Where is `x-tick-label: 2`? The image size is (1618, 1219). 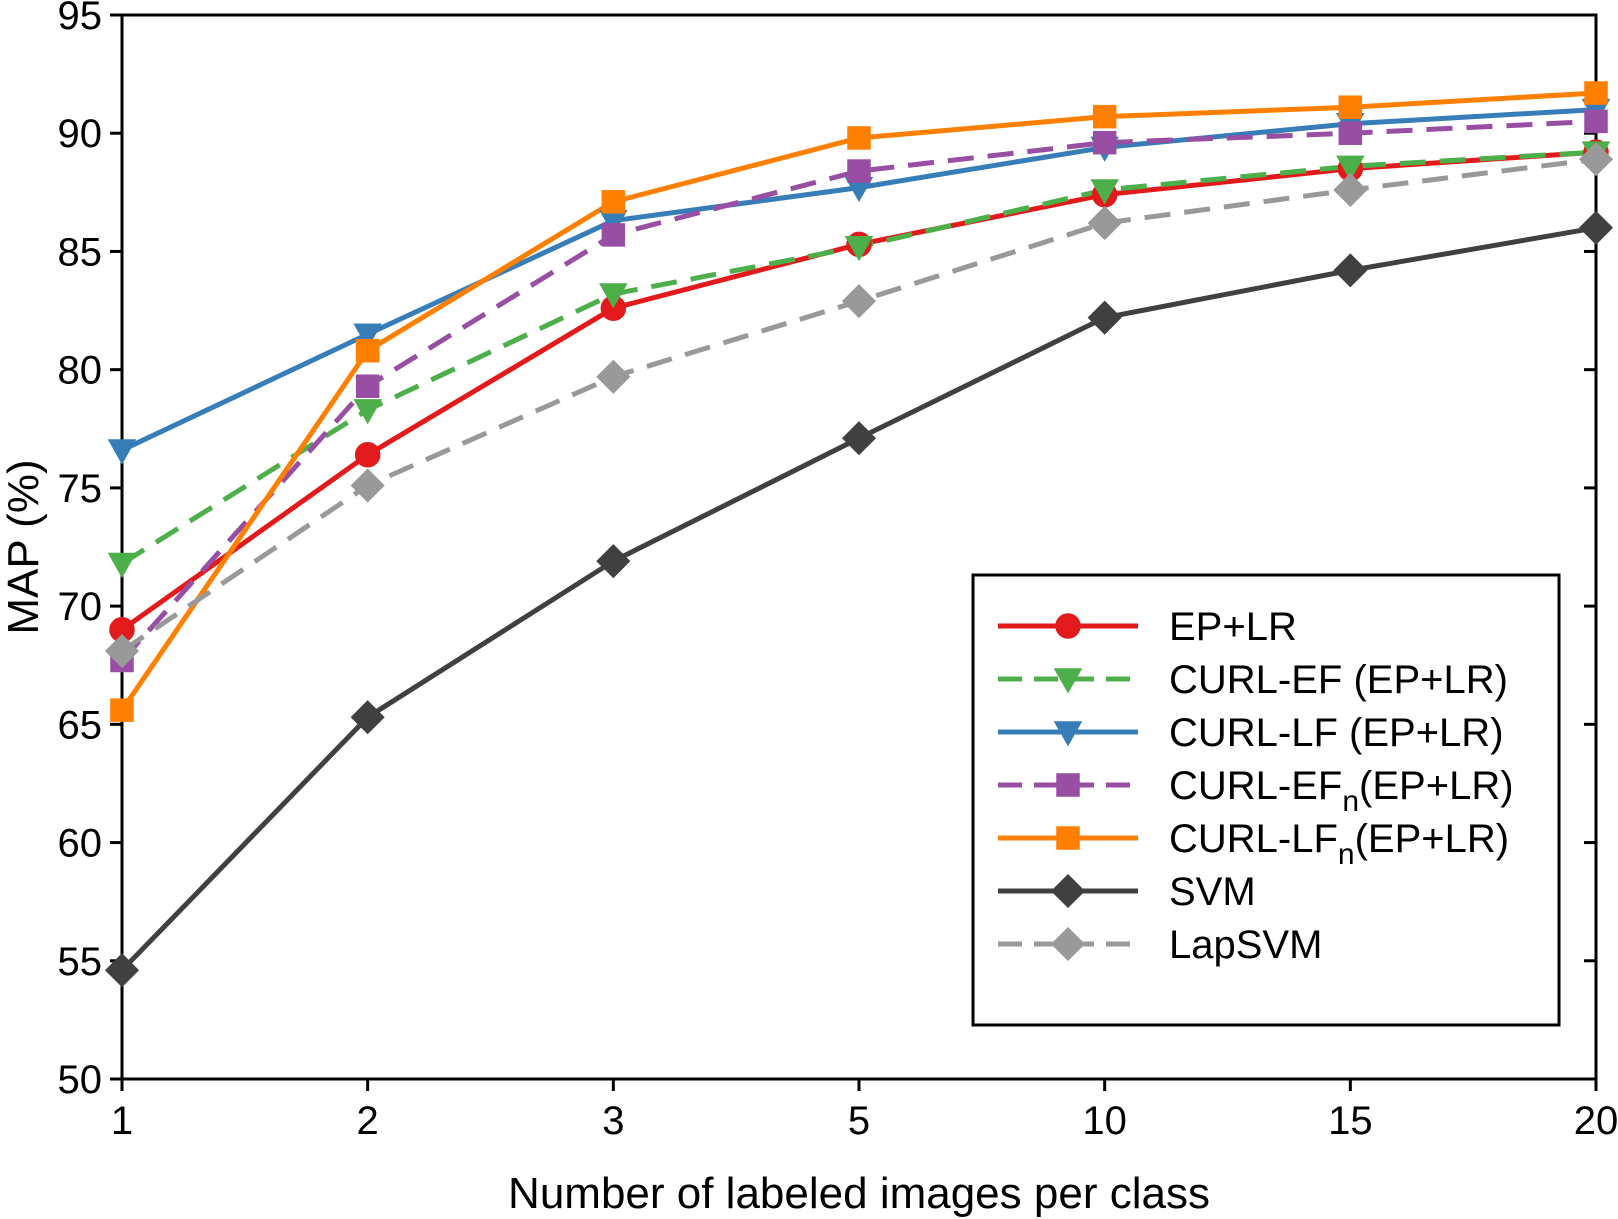
x-tick-label: 2 is located at coordinates (368, 1121).